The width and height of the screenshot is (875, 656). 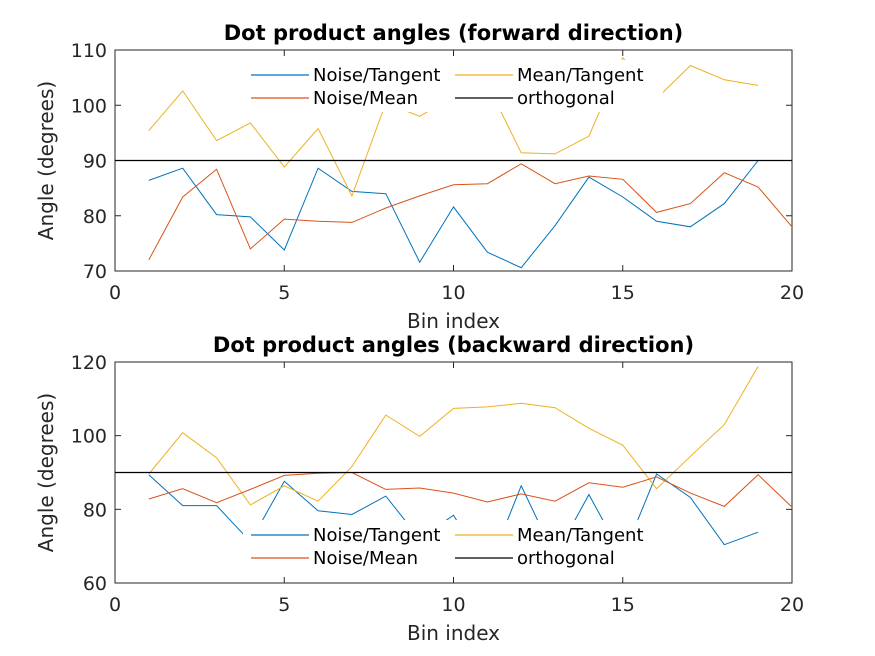 I want to click on y-tick-label: 70, so click(x=95, y=272).